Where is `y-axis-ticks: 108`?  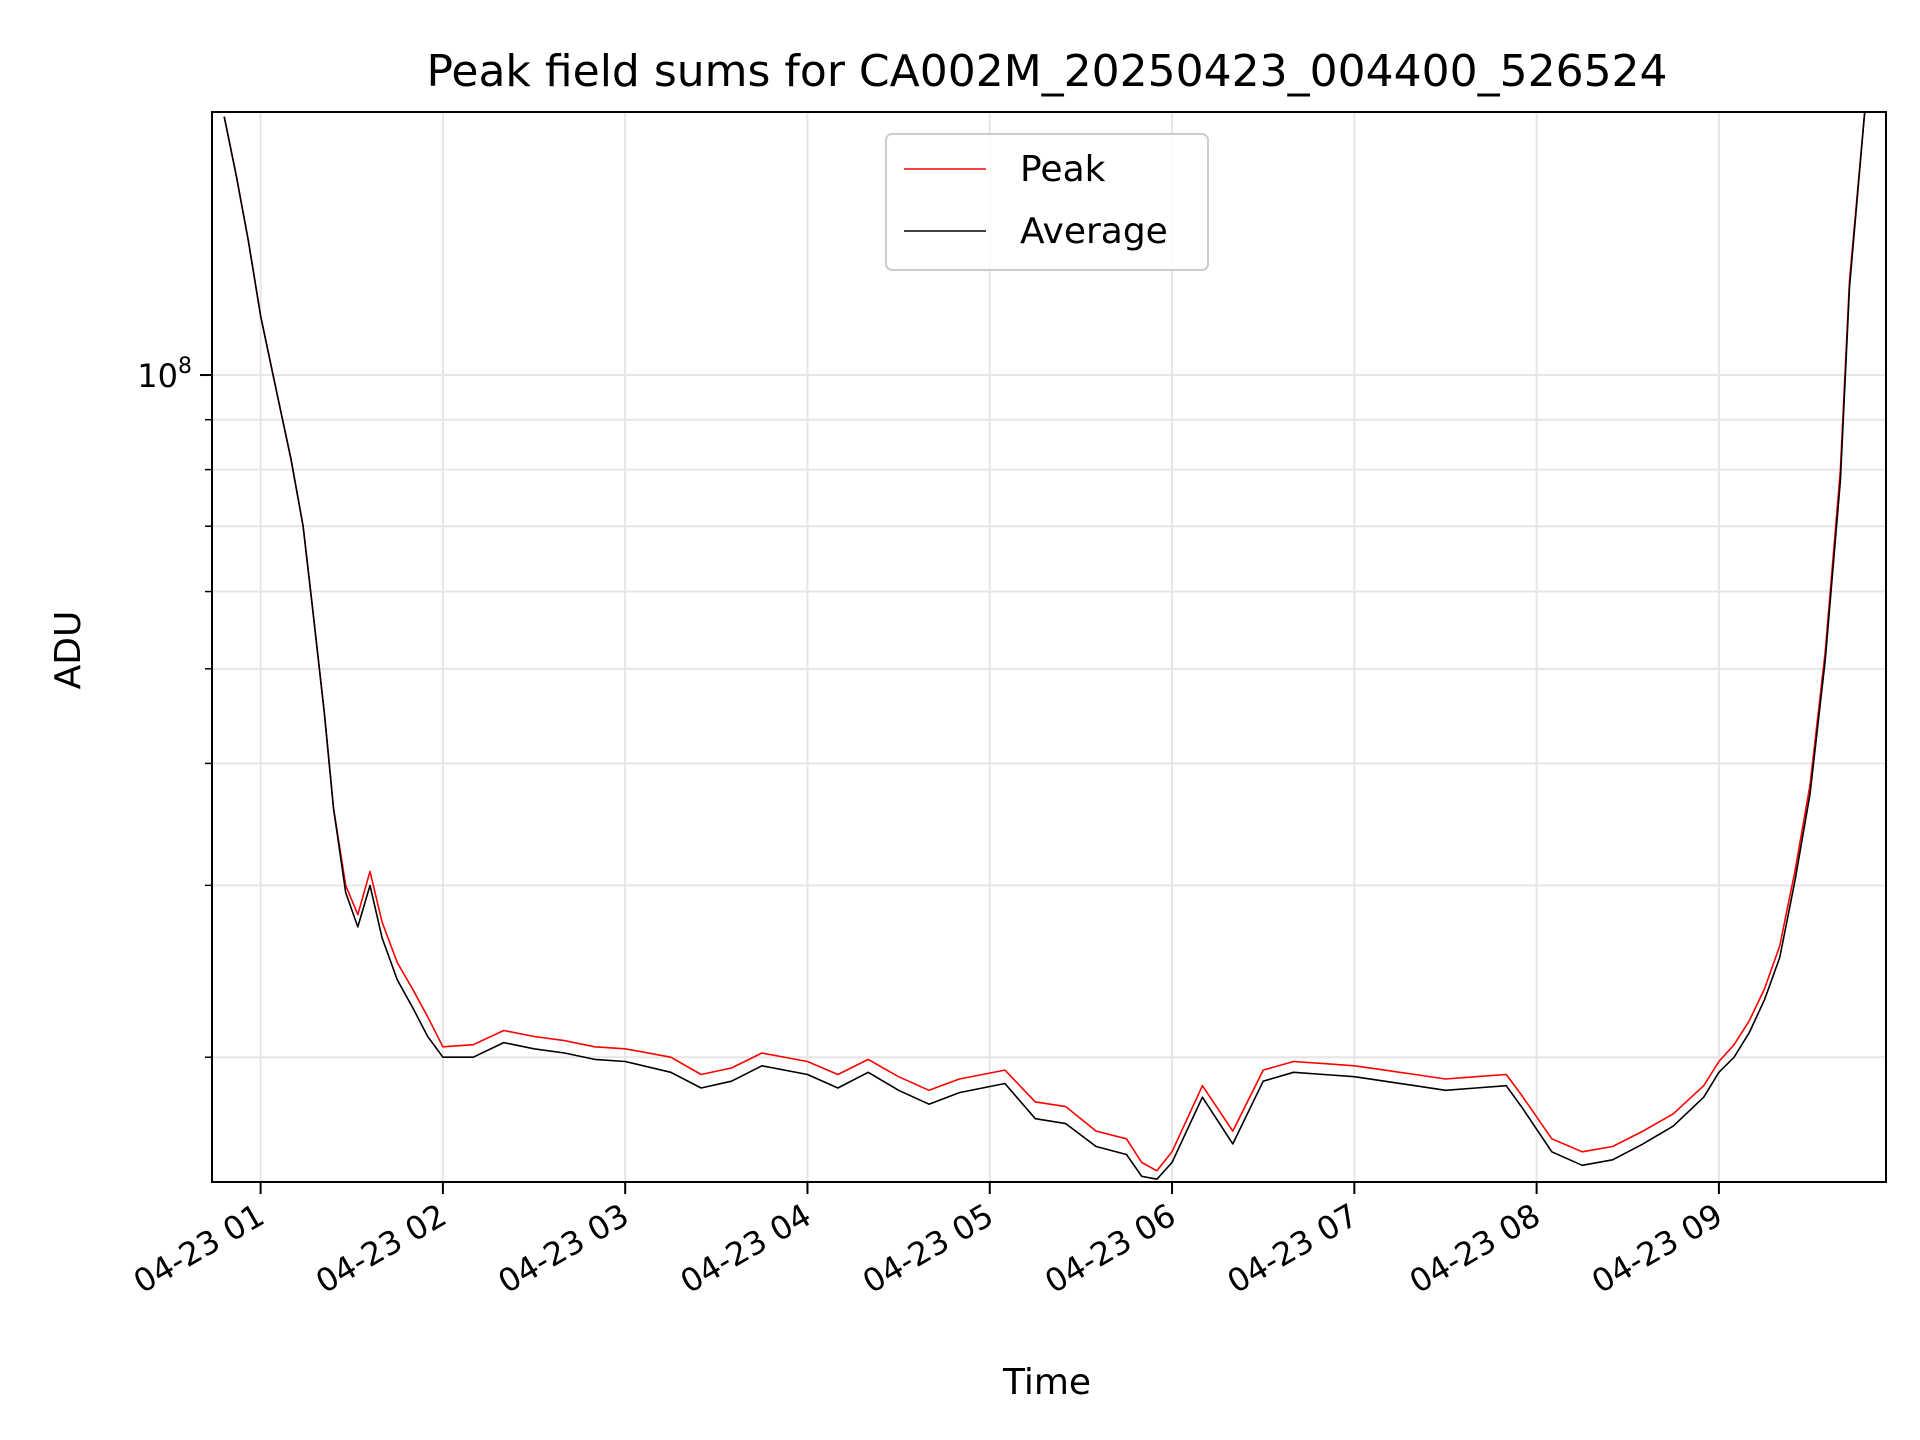 y-axis-ticks: 108 is located at coordinates (174, 706).